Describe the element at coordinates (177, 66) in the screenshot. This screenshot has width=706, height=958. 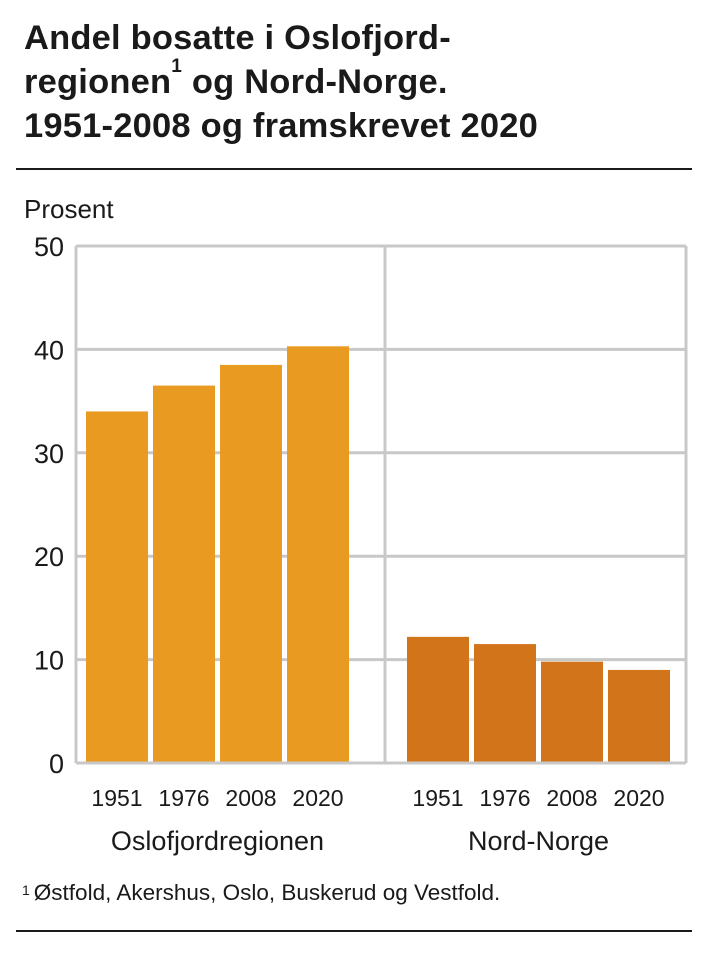
I see `title-footnote-marker: 1` at that location.